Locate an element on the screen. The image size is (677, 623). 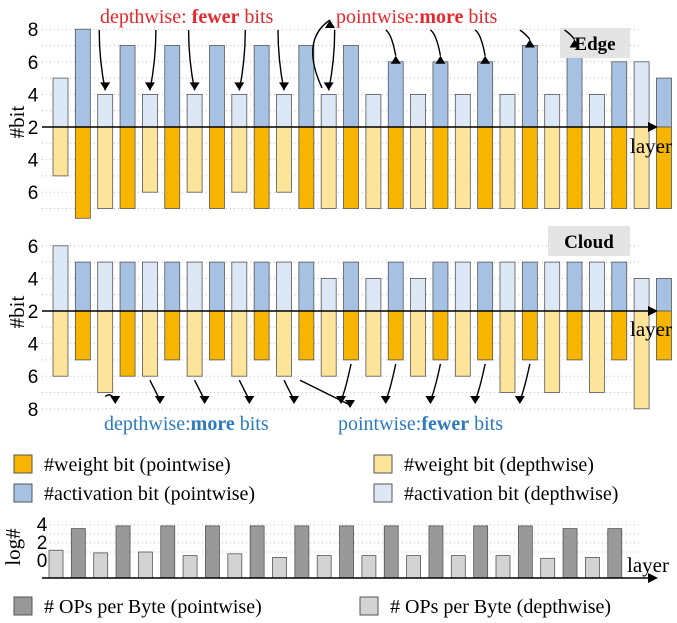
ops-x-axis-arrowhead is located at coordinates (653, 578).